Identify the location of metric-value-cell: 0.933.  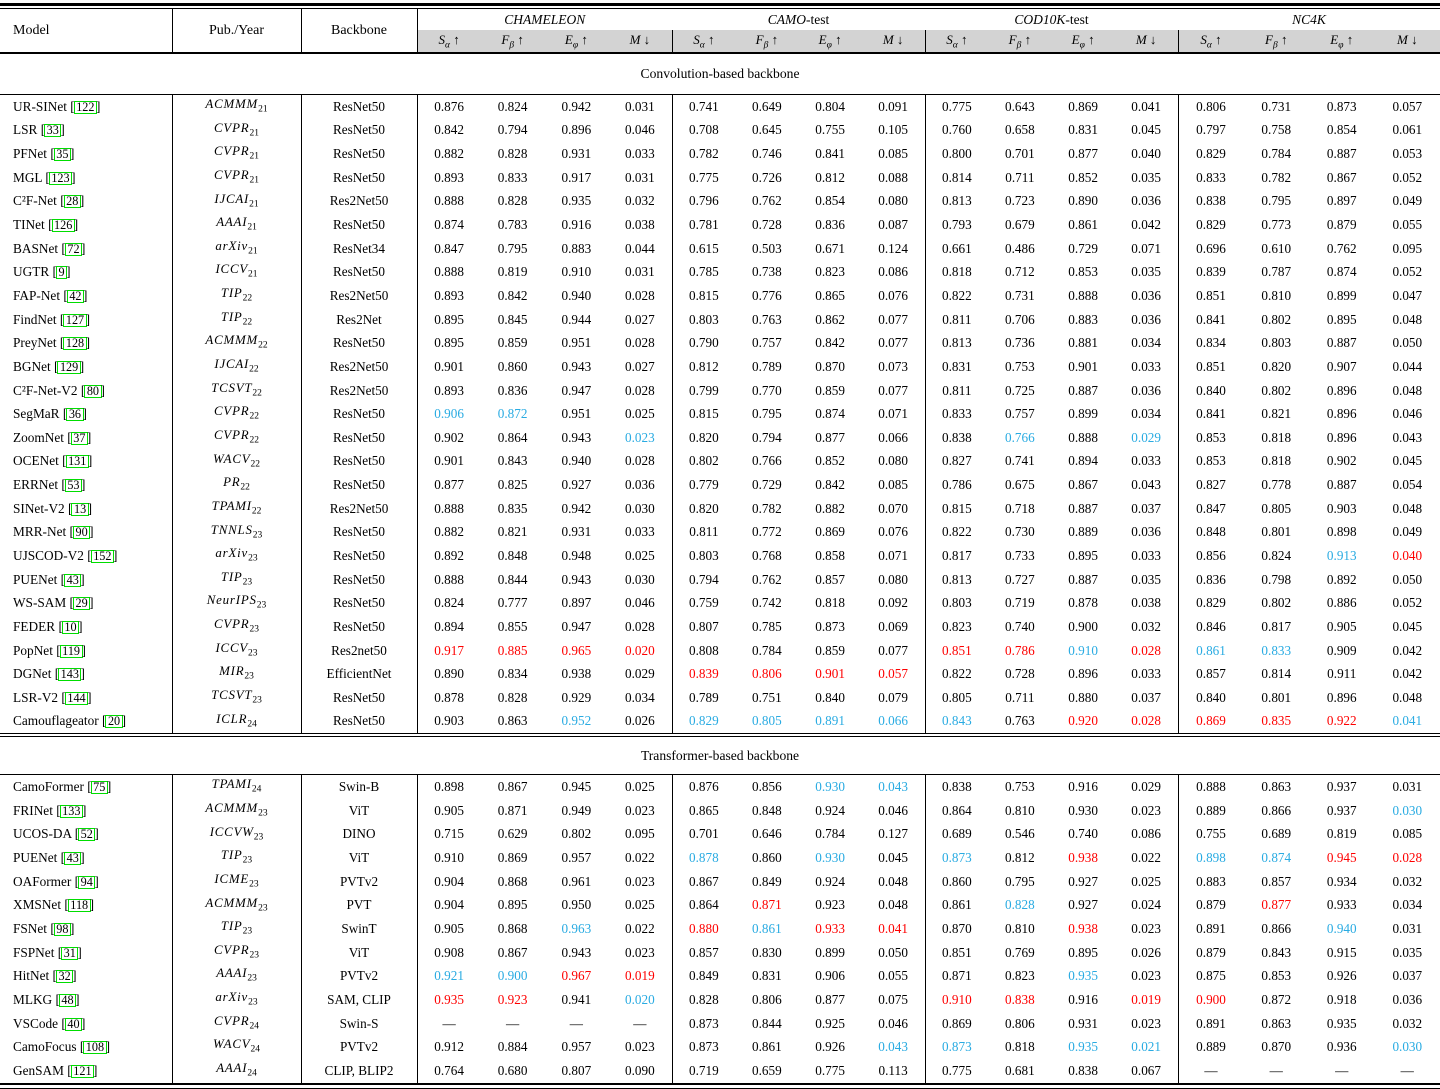
(830, 928).